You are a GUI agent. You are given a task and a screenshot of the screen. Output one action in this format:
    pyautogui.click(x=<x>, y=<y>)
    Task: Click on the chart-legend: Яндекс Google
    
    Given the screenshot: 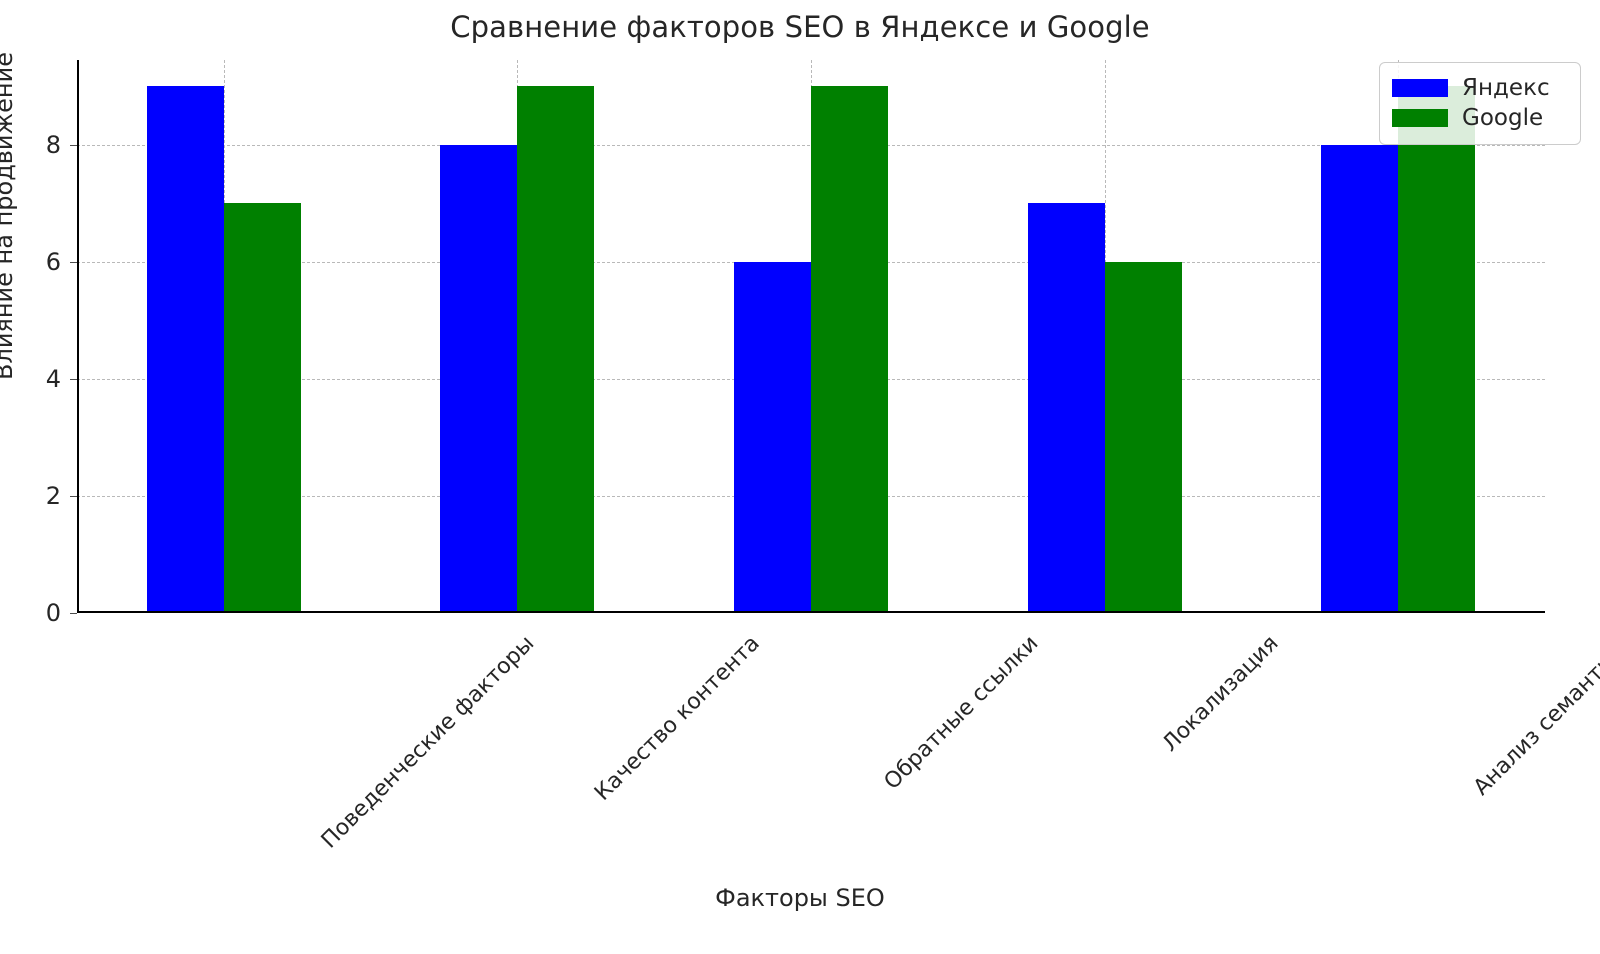 What is the action you would take?
    pyautogui.click(x=1480, y=103)
    